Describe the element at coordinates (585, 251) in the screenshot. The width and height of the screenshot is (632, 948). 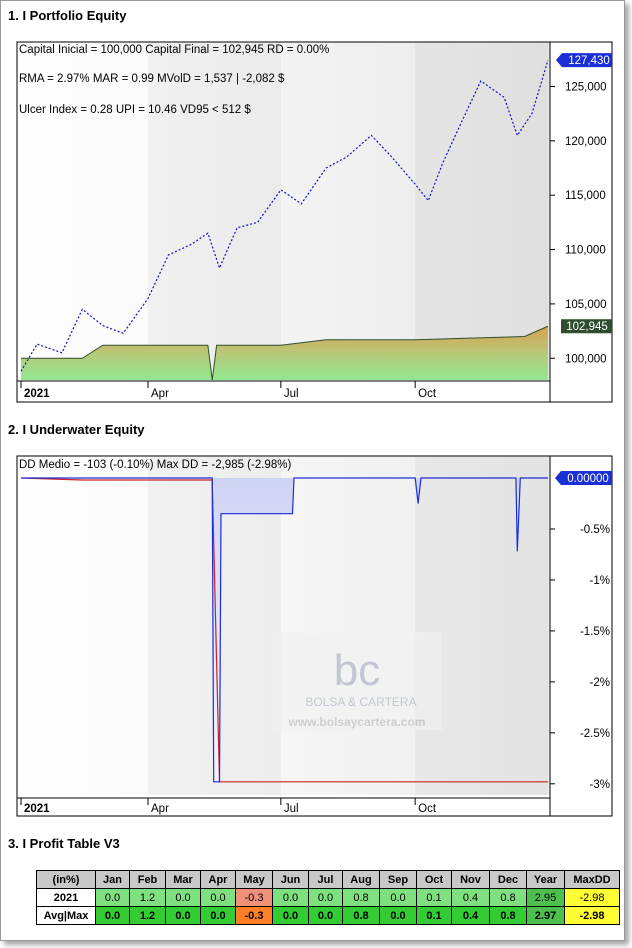
I see `equity-y-tick-label: 110,000` at that location.